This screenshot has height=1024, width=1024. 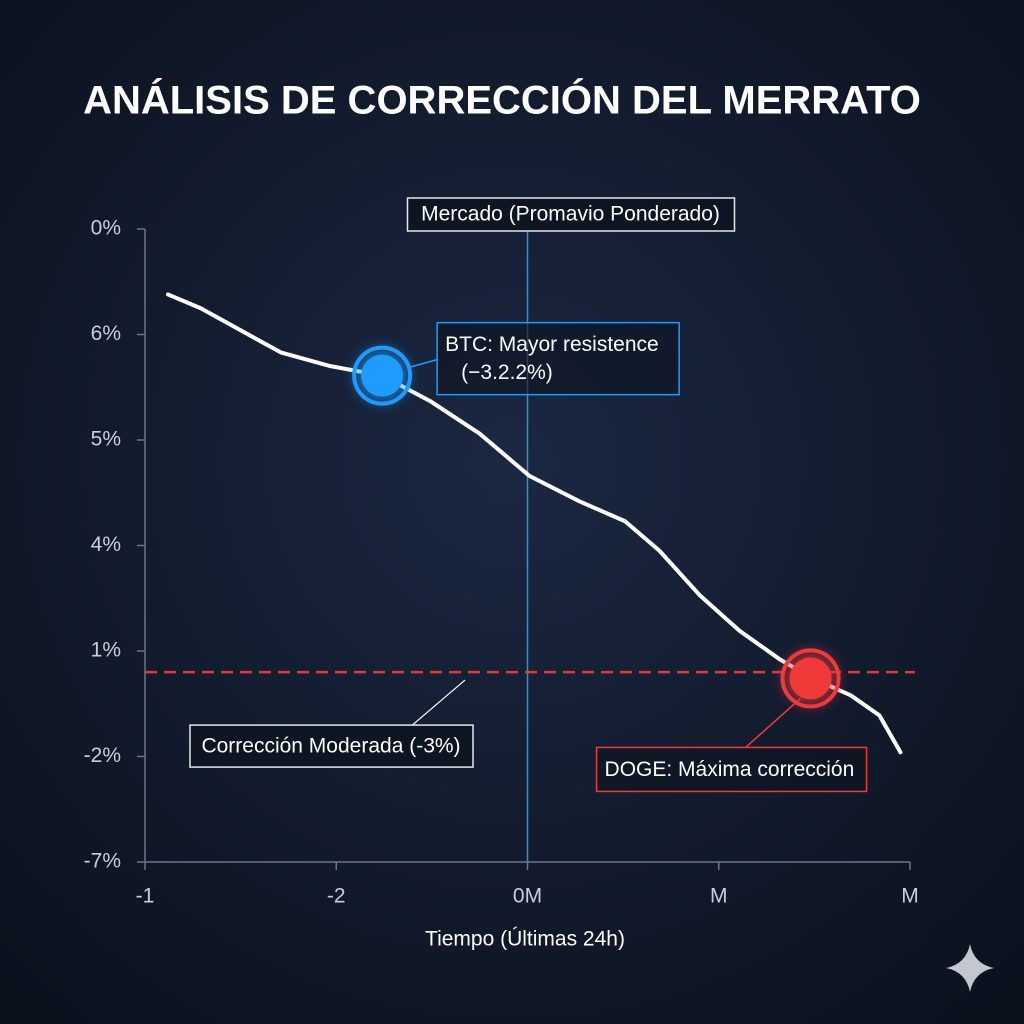 What do you see at coordinates (102, 861) in the screenshot?
I see `y-tick-label: -7%` at bounding box center [102, 861].